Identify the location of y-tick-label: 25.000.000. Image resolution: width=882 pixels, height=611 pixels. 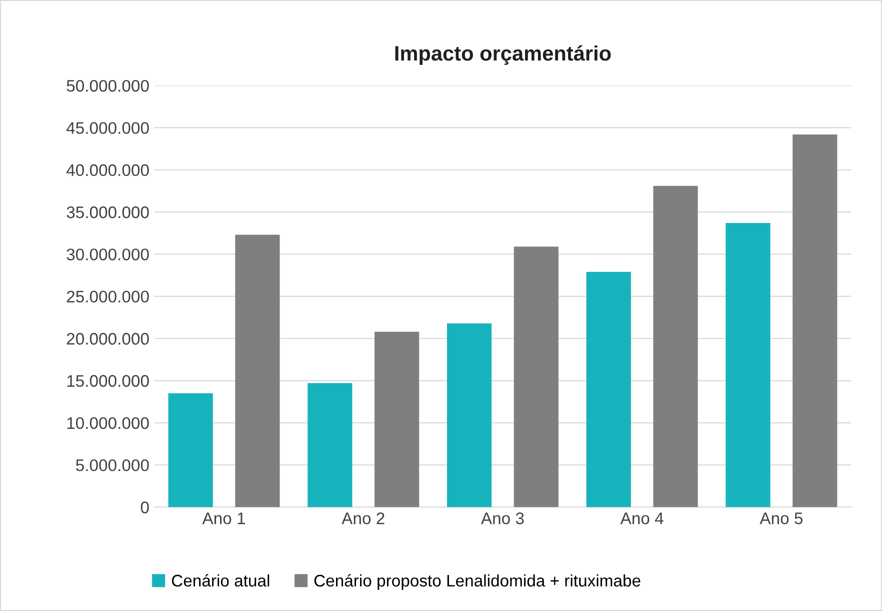
(107, 296).